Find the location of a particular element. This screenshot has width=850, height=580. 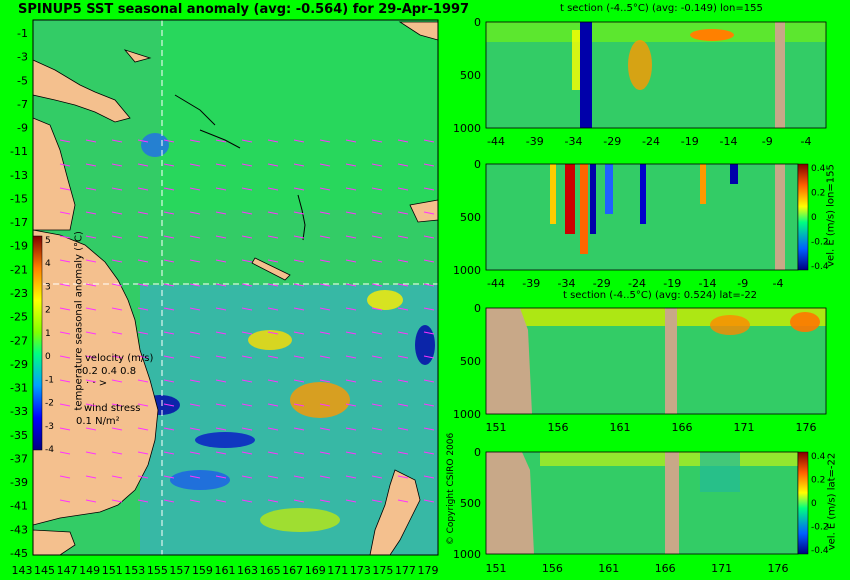

lat-tick-label: -23 is located at coordinates (19, 293).